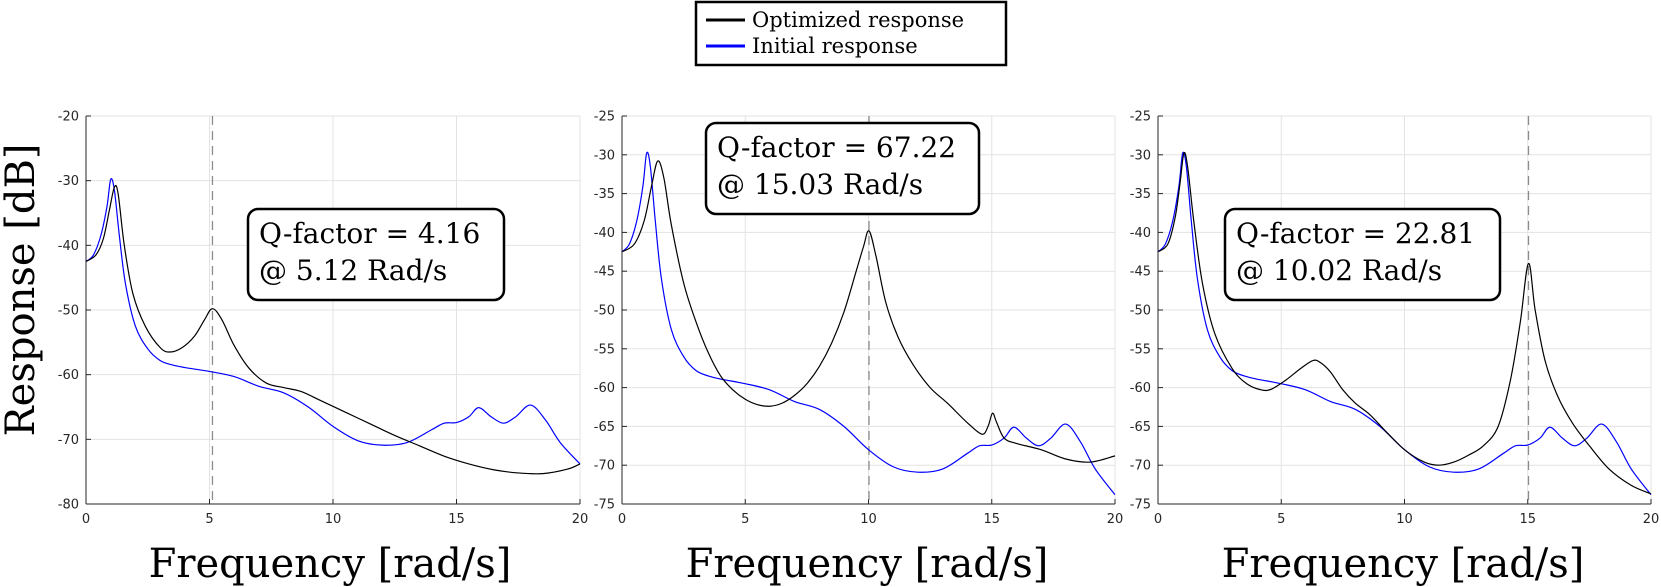  Describe the element at coordinates (1339, 270) in the screenshot. I see `annotation-3-line-2: @ 10.02 Rad/s` at that location.